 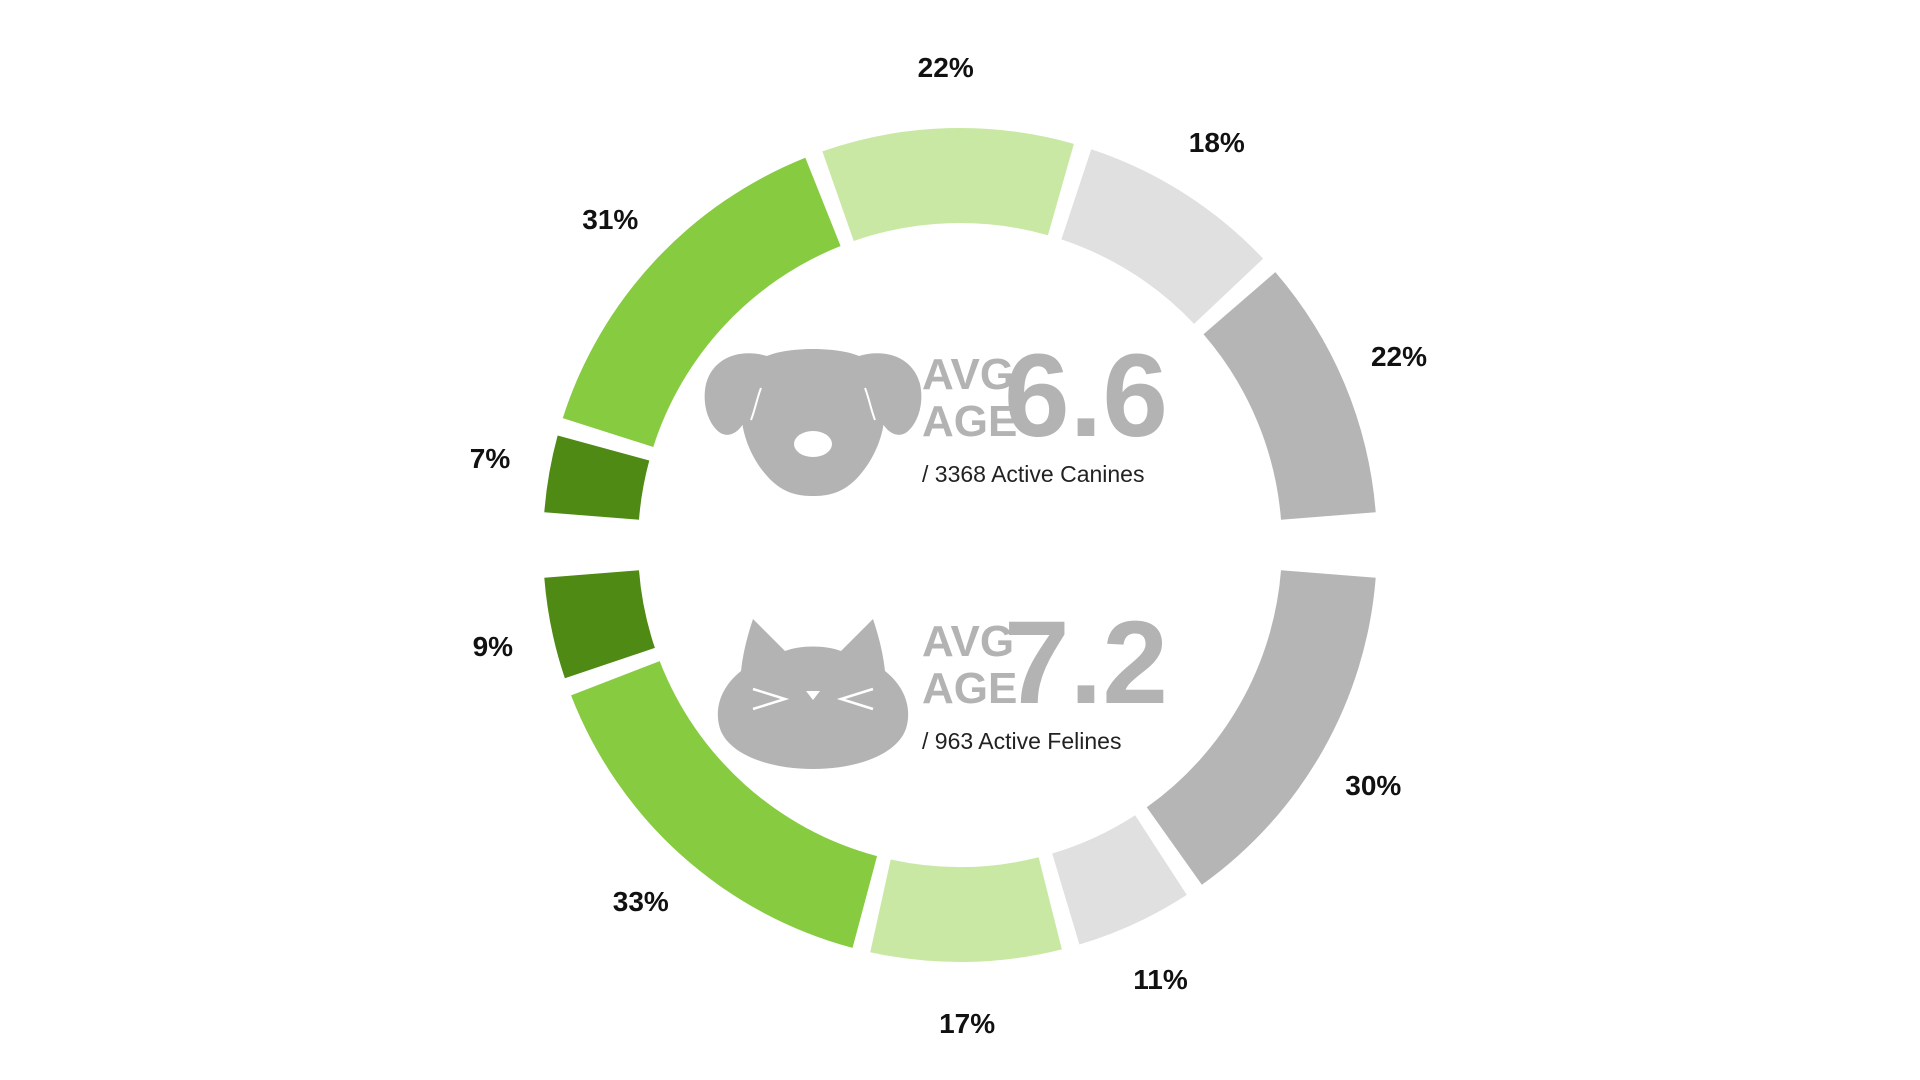 I want to click on feline-avg-label: AVG, so click(x=968, y=641).